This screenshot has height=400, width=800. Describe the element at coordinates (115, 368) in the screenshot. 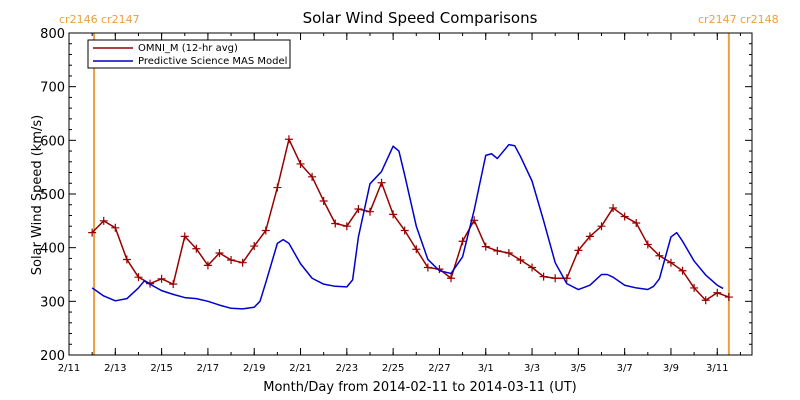

I see `x-tick-label-1: 2/13` at that location.